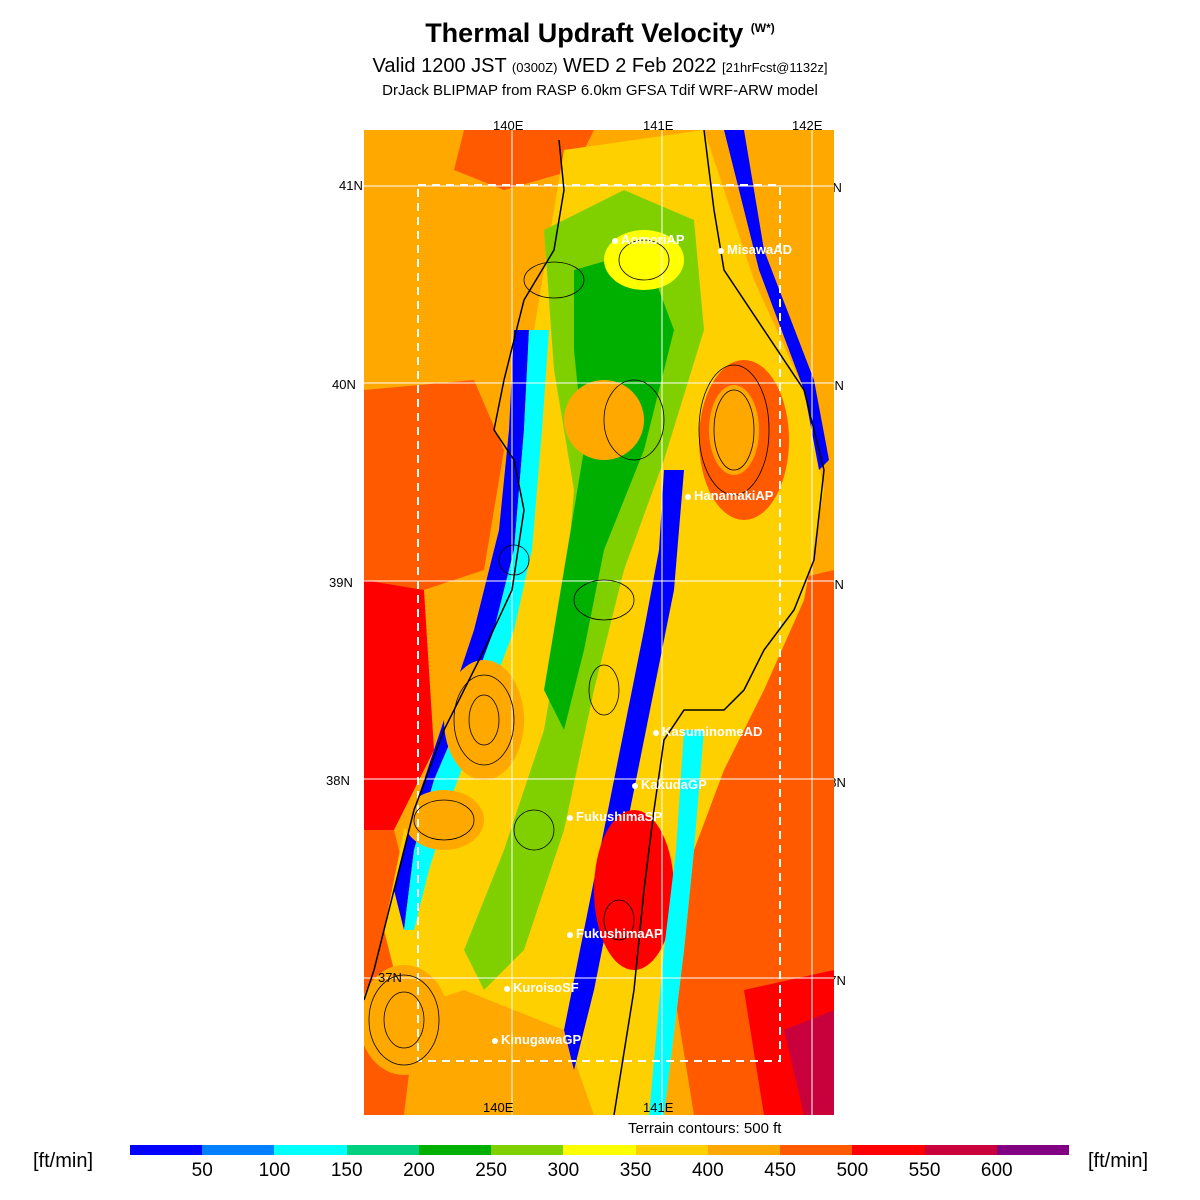  Describe the element at coordinates (707, 731) in the screenshot. I see `location-kasuminome-ad: KasuminomeAD` at that location.